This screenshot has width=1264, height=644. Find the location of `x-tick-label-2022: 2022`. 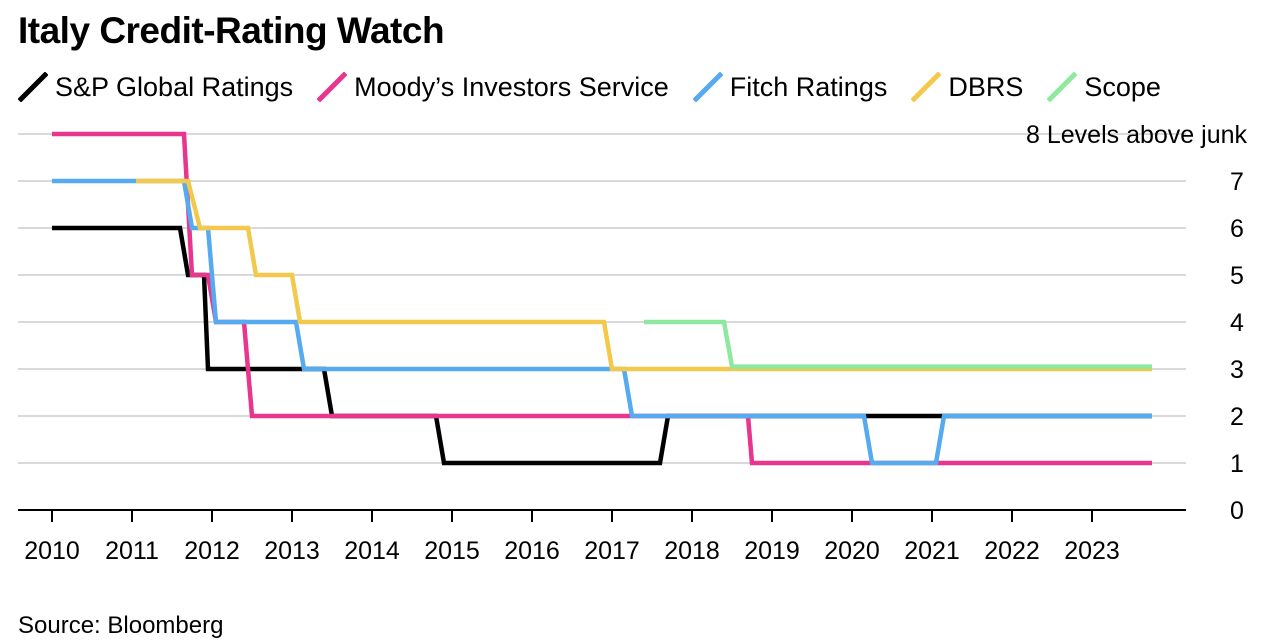

x-tick-label-2022: 2022 is located at coordinates (1012, 551).